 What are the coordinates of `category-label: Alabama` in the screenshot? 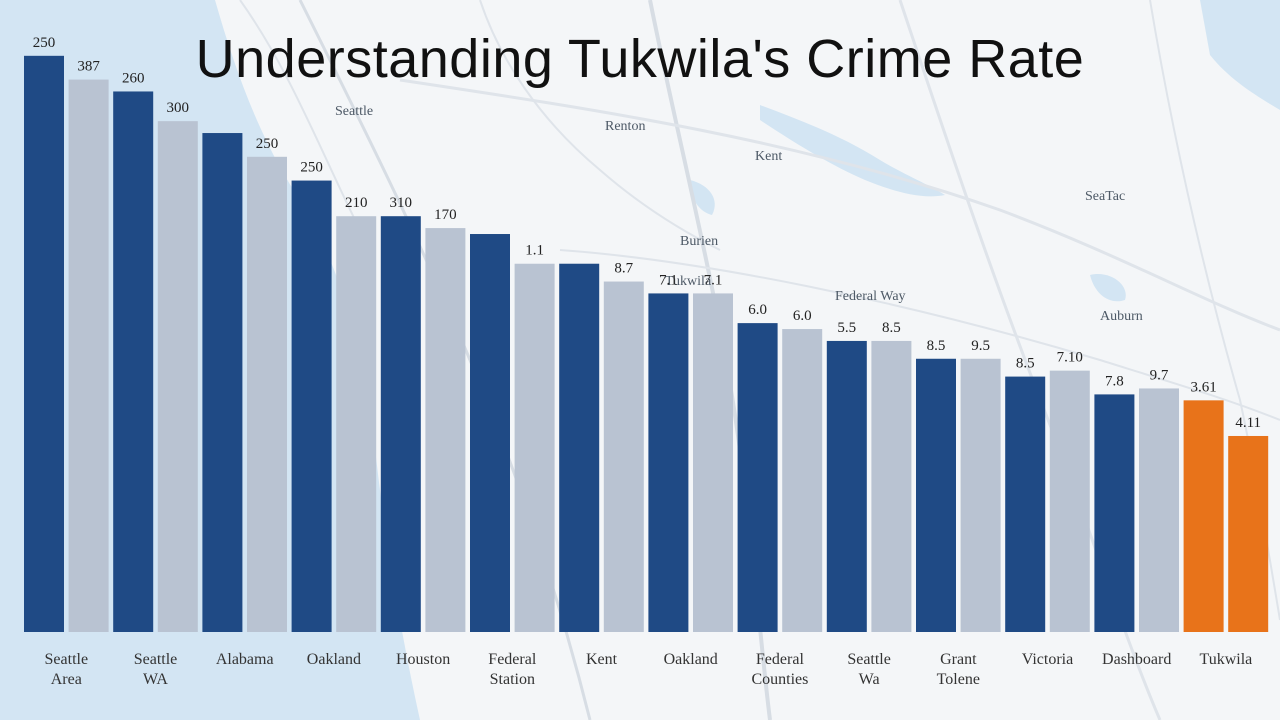 It's located at (245, 659).